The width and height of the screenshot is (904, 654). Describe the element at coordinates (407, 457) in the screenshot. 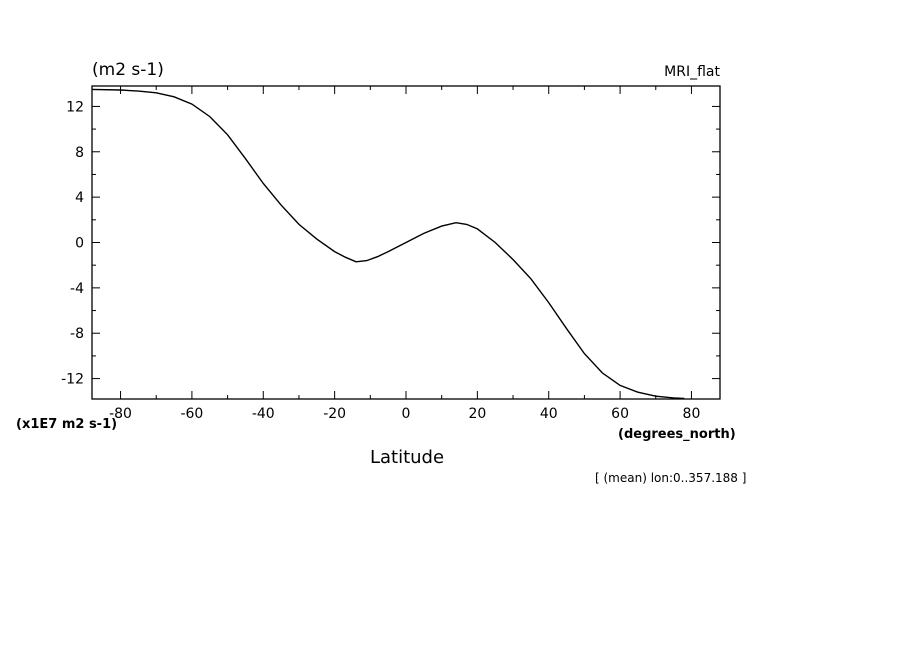

I see `x-axis-label: Latitude` at that location.